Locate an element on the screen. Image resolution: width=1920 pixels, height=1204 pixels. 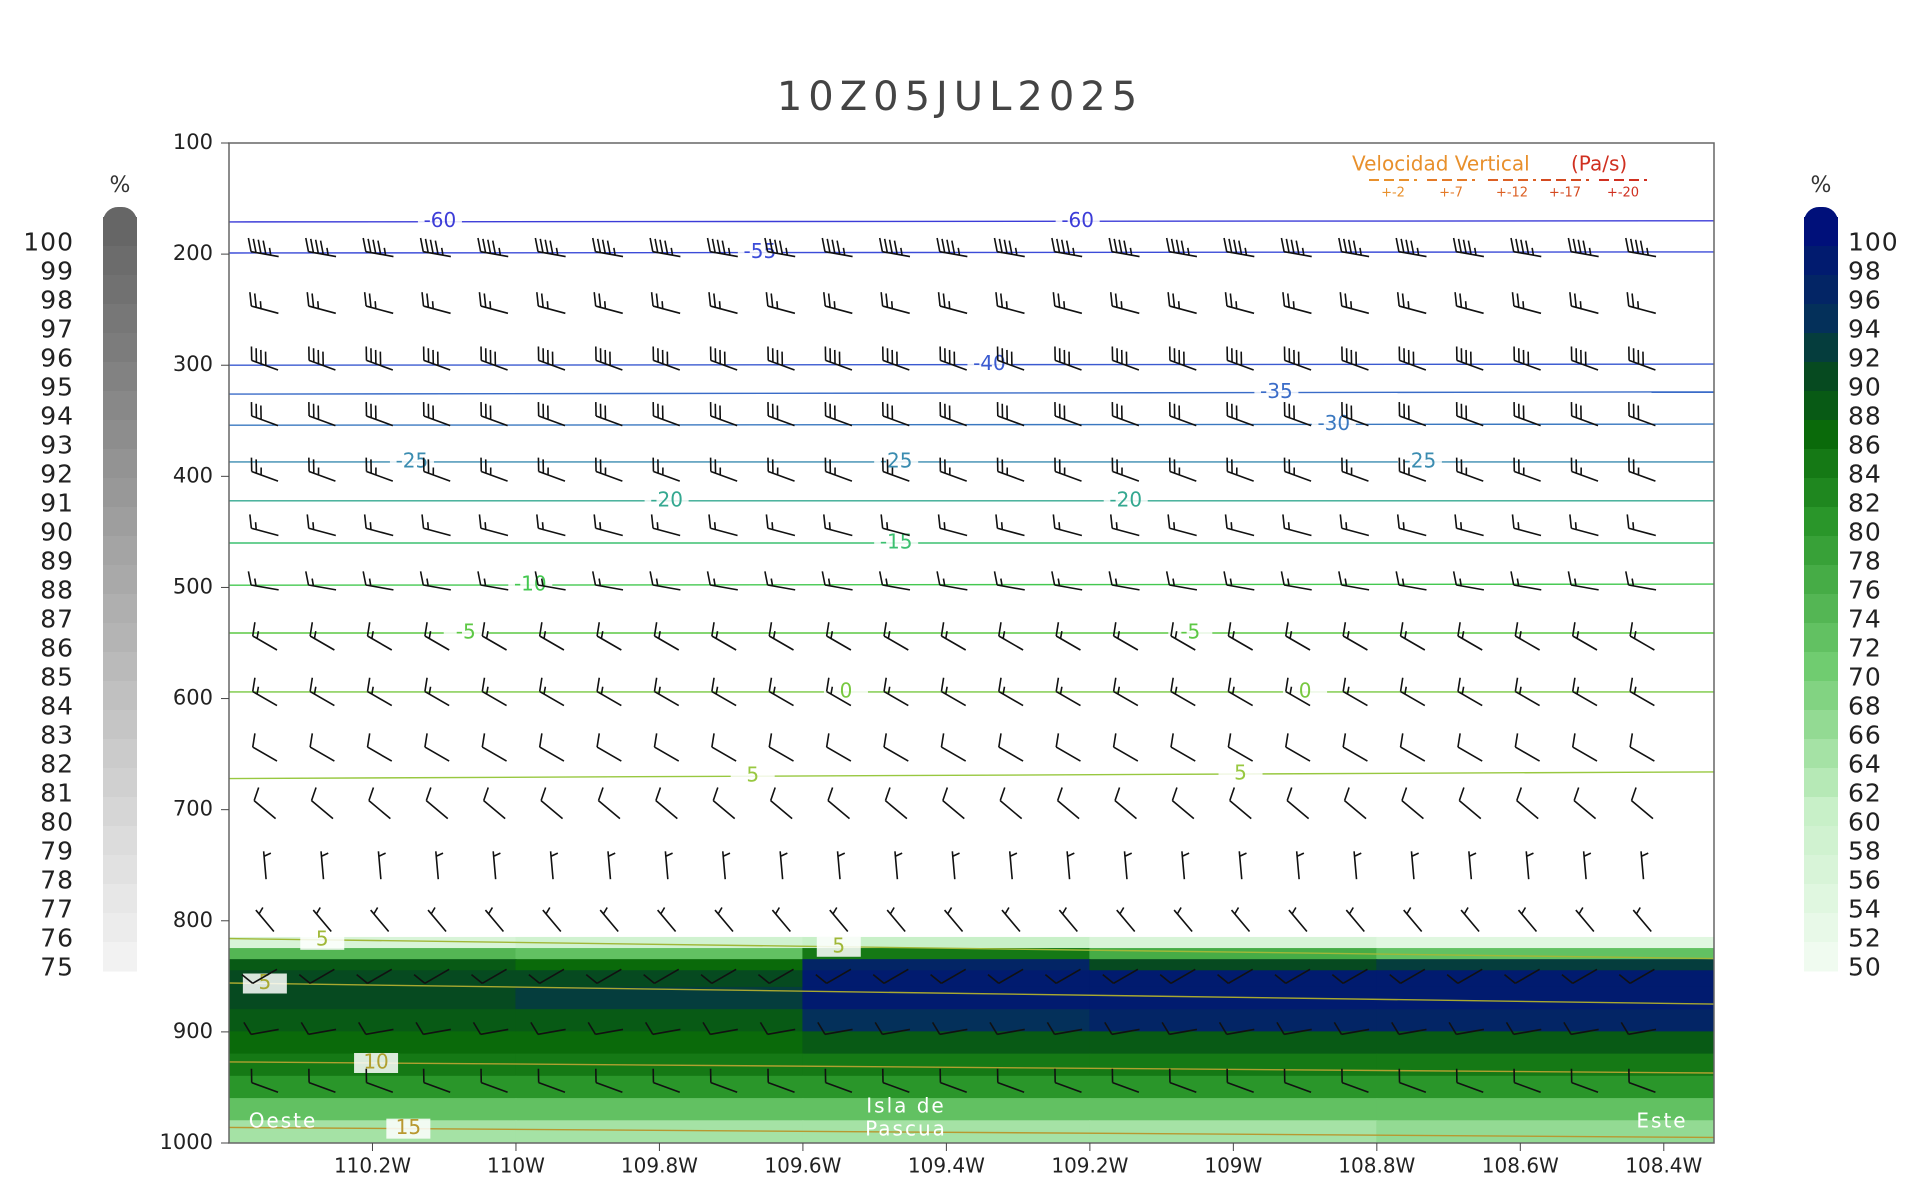
annotation: Pascua is located at coordinates (906, 1129).